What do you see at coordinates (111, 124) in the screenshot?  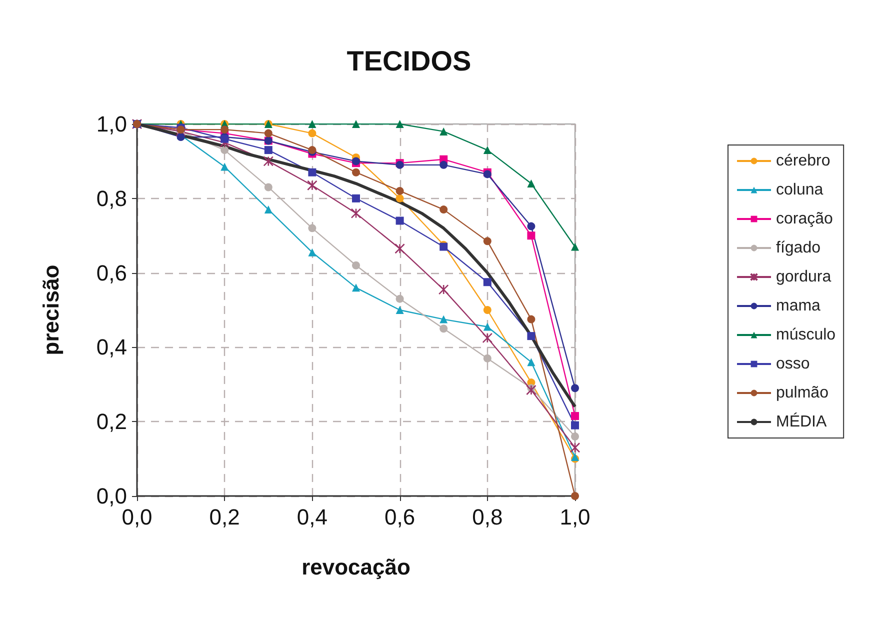 I see `y-tick-label: 1,0` at bounding box center [111, 124].